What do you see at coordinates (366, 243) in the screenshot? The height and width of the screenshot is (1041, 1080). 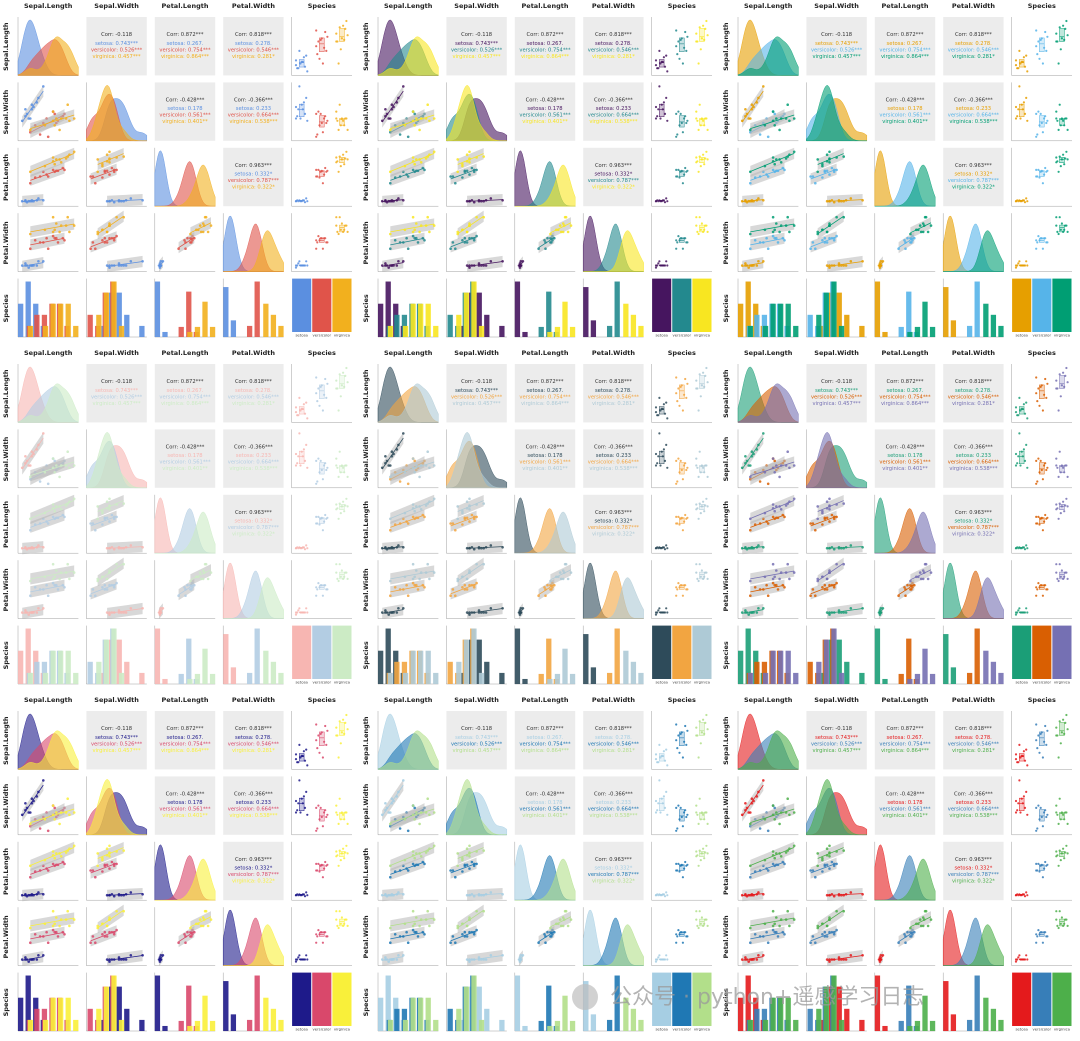 I see `row-header: Petal.Width` at bounding box center [366, 243].